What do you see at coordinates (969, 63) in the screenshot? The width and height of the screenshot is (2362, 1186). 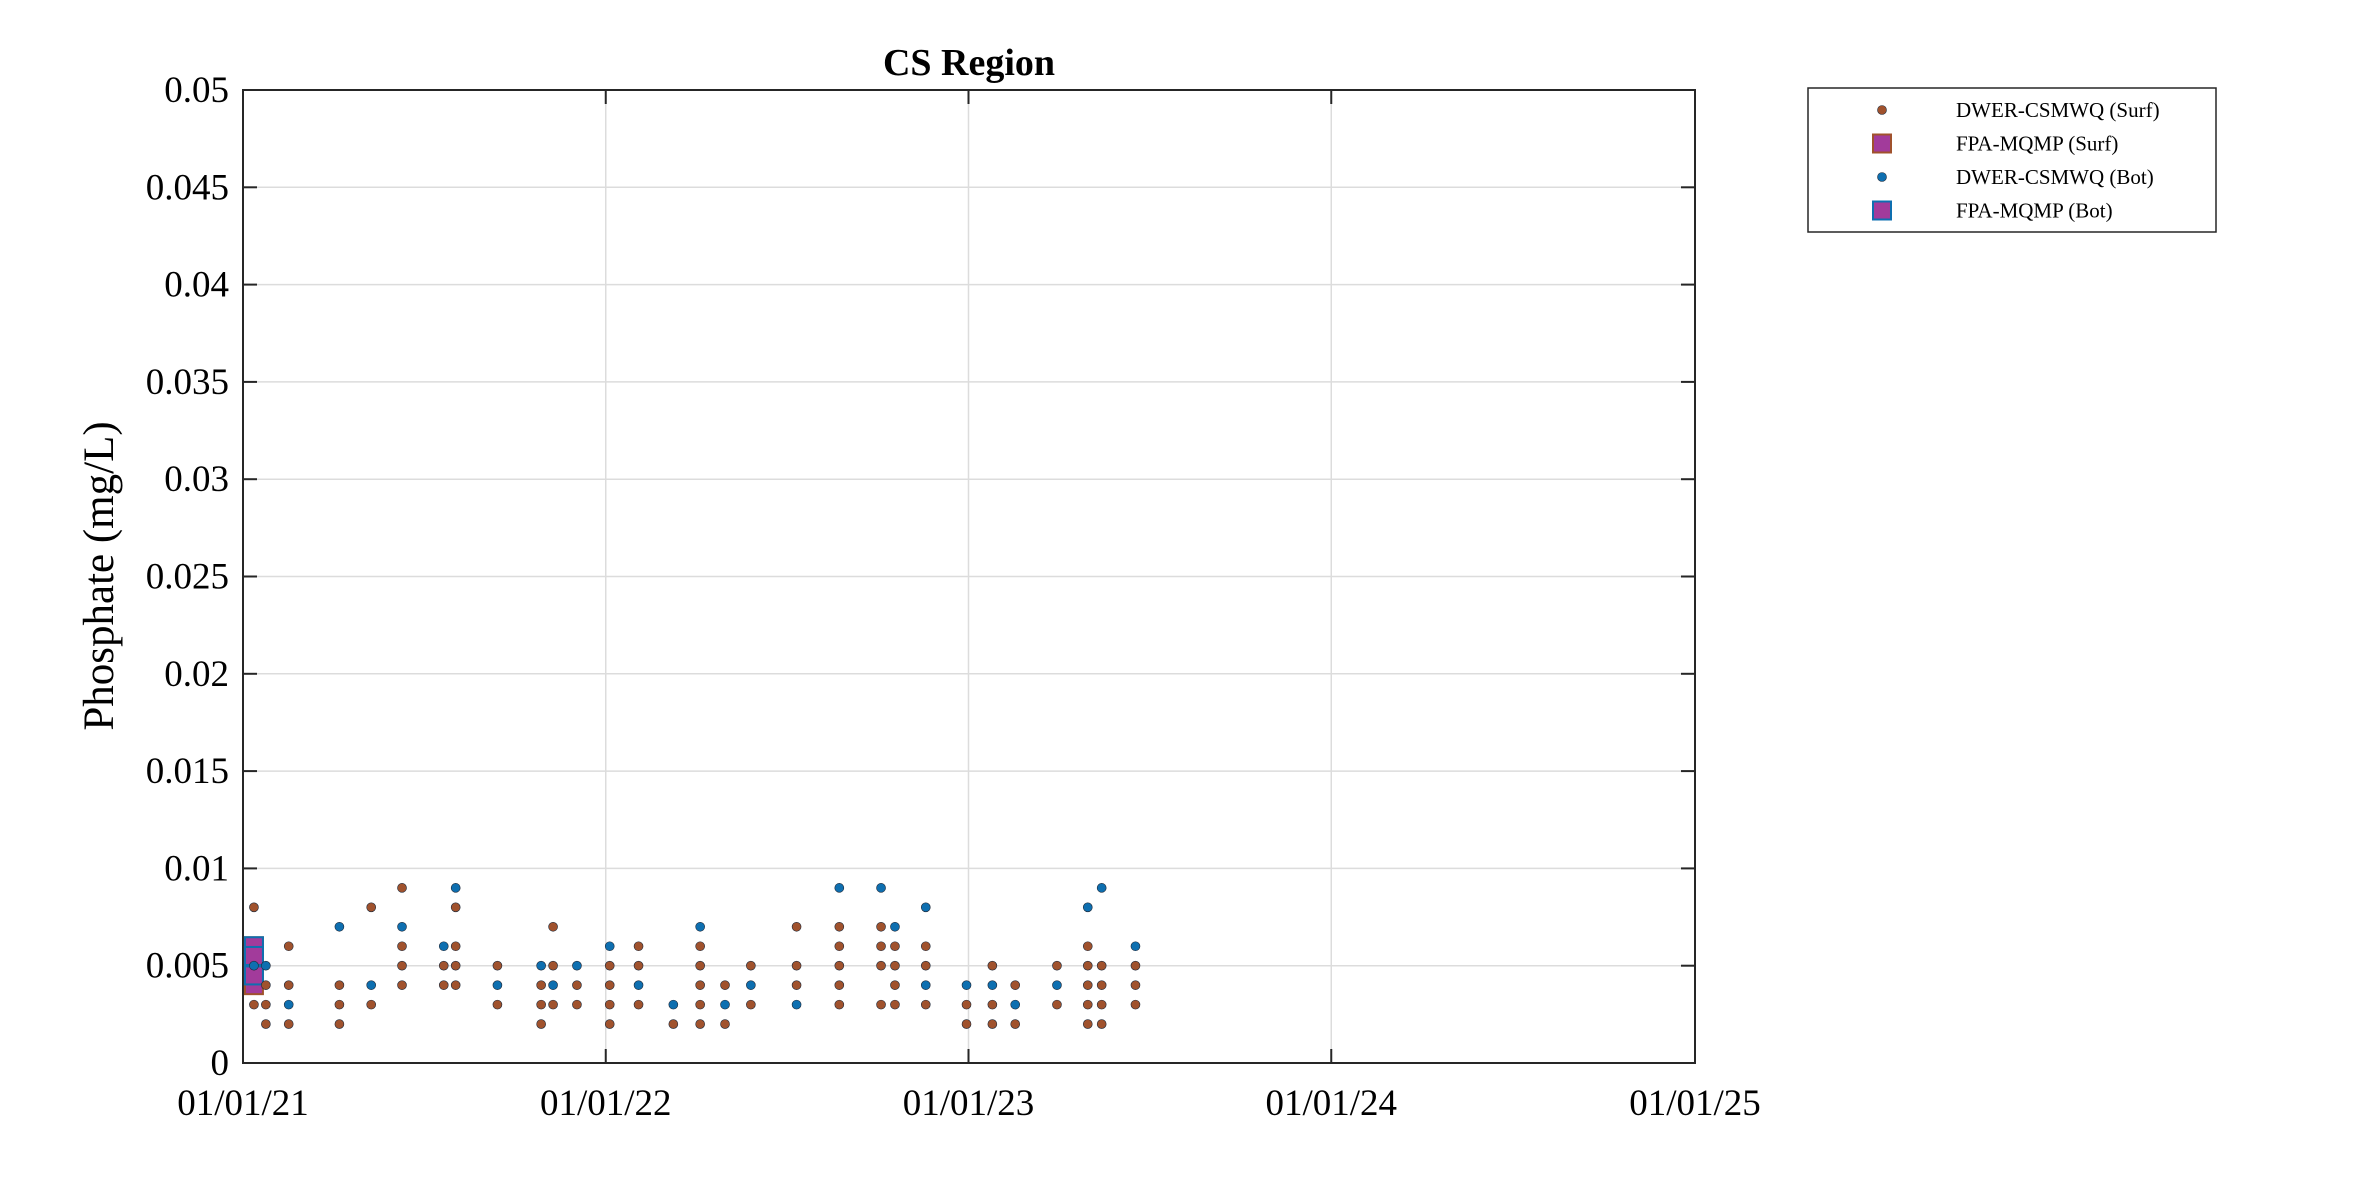 I see `chart-title: CS Region` at bounding box center [969, 63].